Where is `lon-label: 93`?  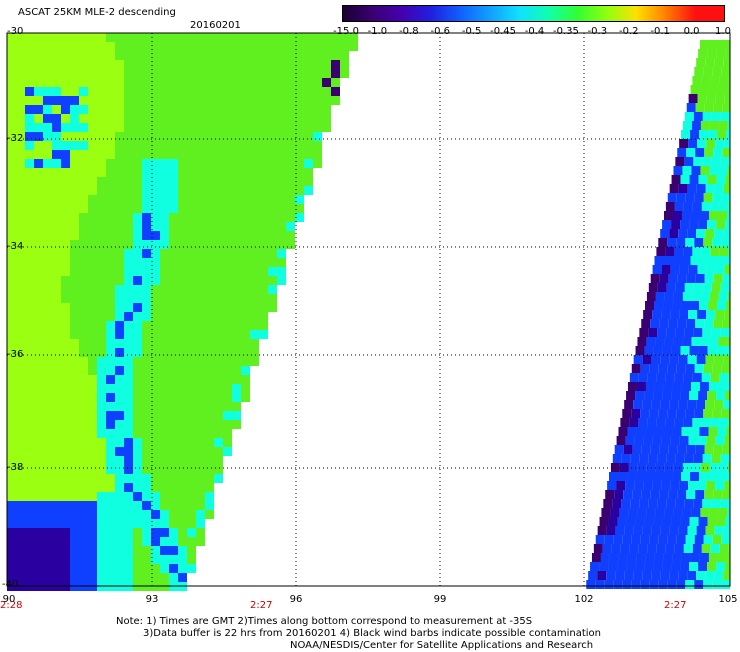
lon-label: 93 is located at coordinates (152, 599).